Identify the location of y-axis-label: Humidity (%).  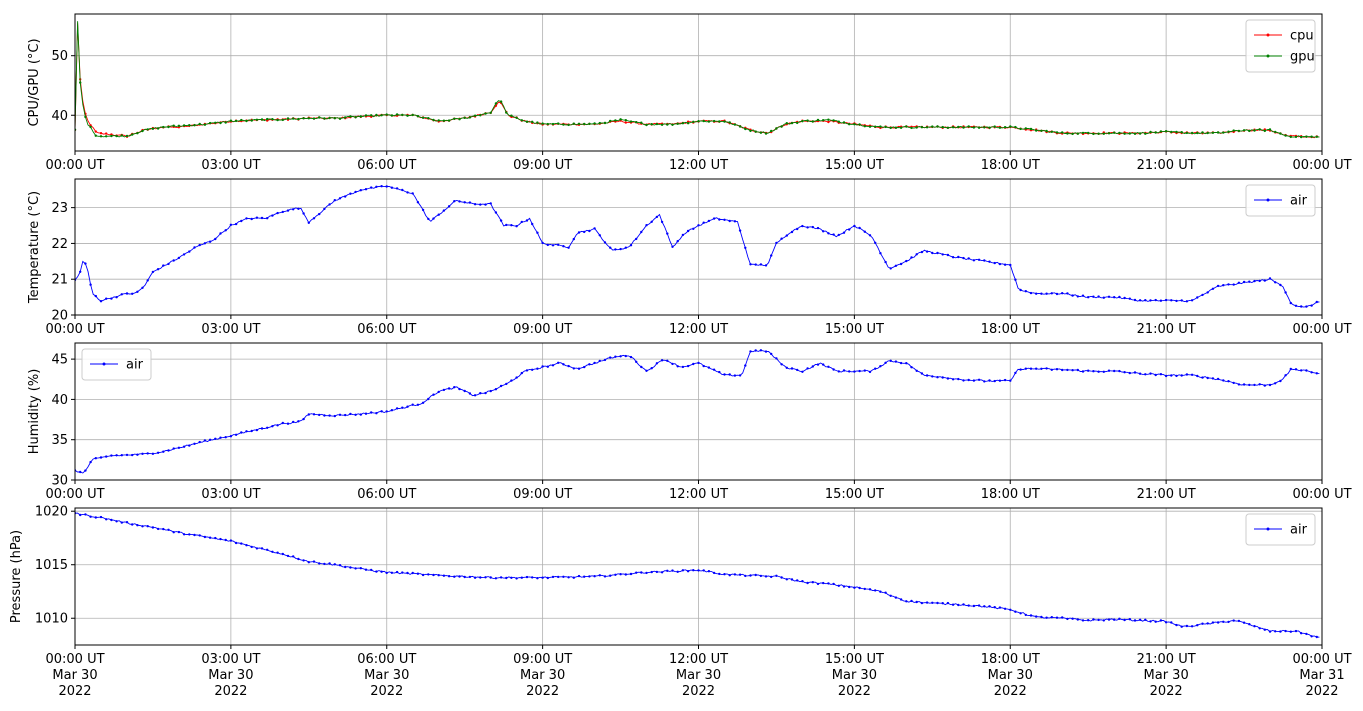
(34, 412).